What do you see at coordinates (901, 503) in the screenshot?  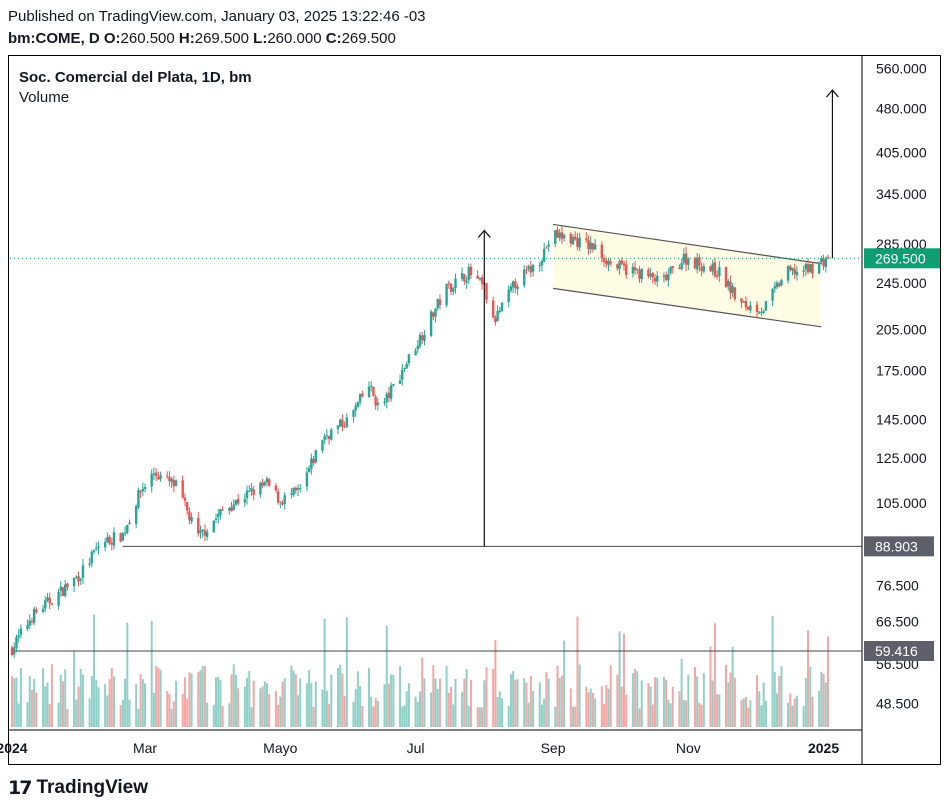 I see `price-tick-label: 105.000` at bounding box center [901, 503].